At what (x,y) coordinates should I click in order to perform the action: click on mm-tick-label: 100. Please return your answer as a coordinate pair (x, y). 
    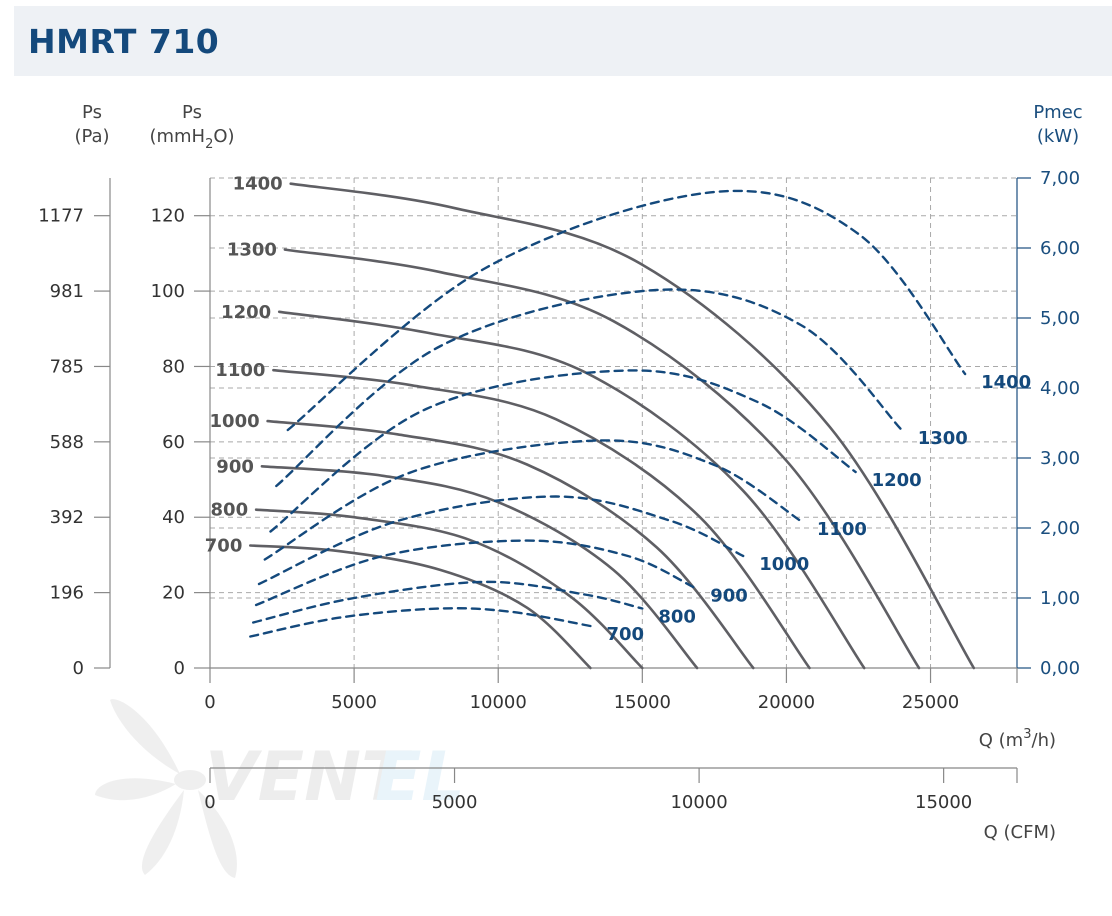
    Looking at the image, I should click on (168, 291).